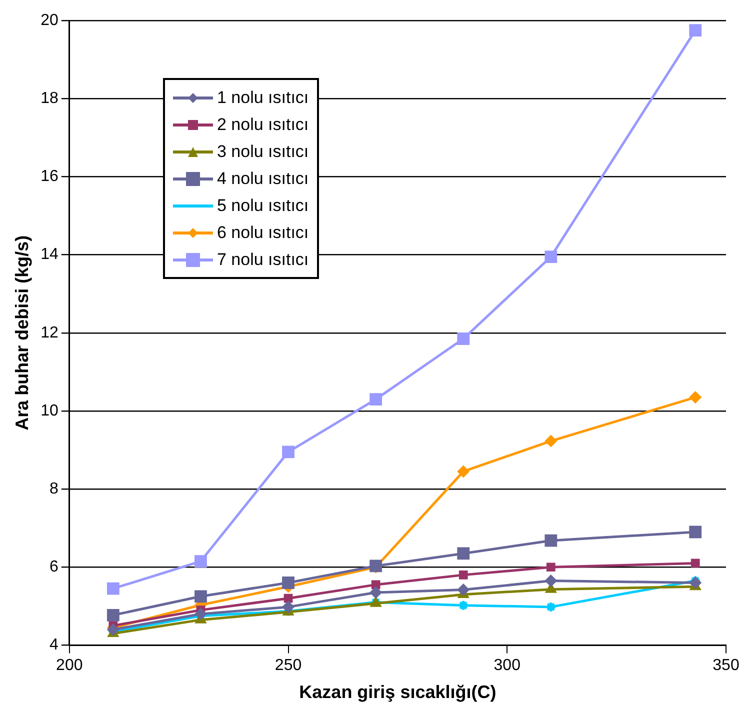 Image resolution: width=756 pixels, height=718 pixels. I want to click on y-tick-label: 20, so click(49, 21).